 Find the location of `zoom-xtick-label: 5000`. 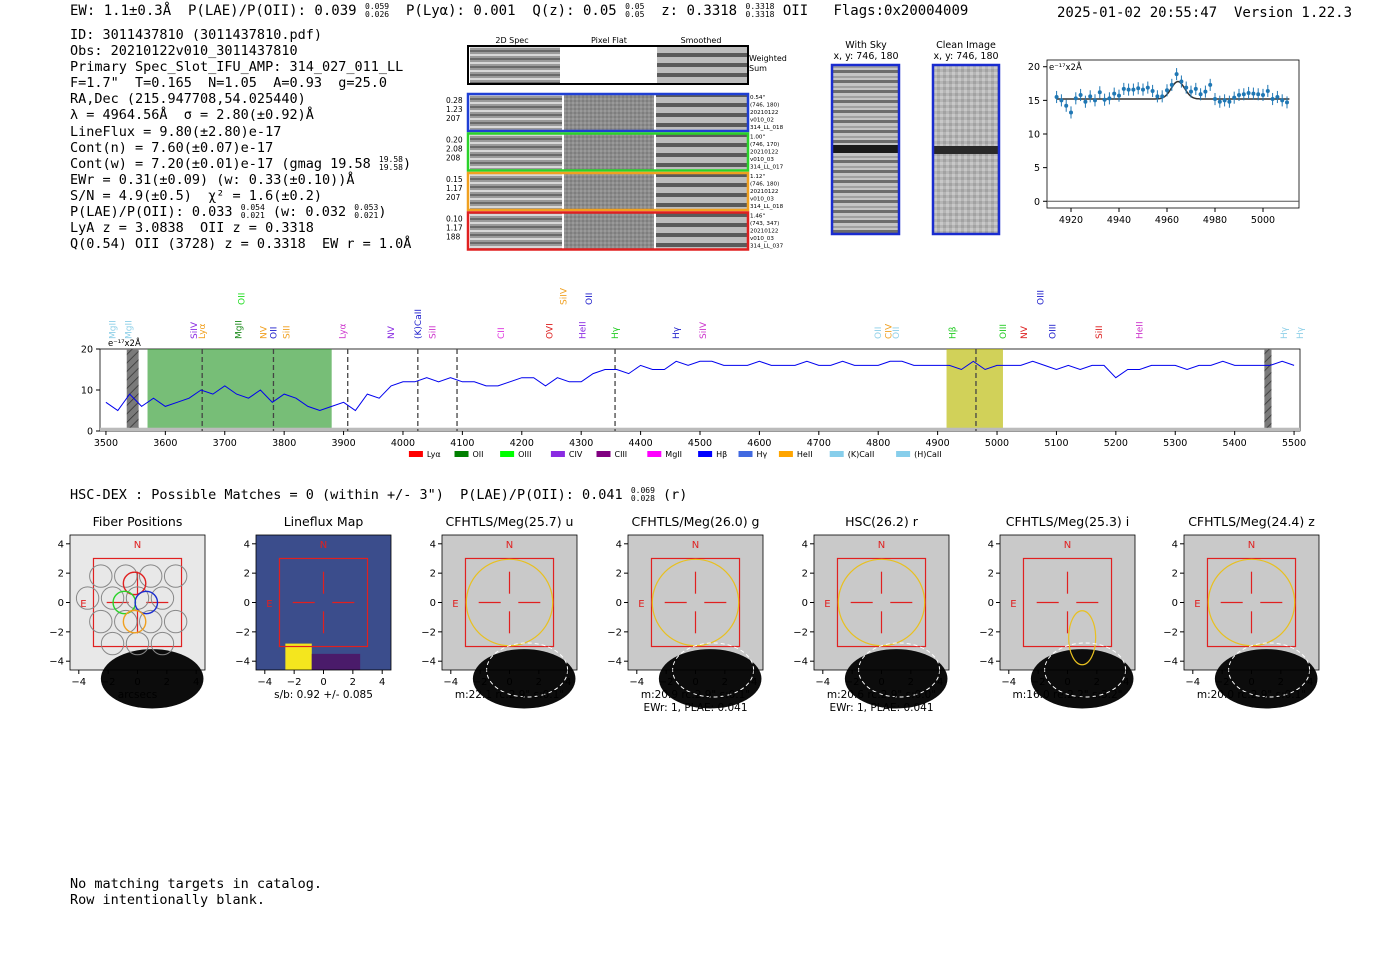

zoom-xtick-label: 5000 is located at coordinates (1263, 220).